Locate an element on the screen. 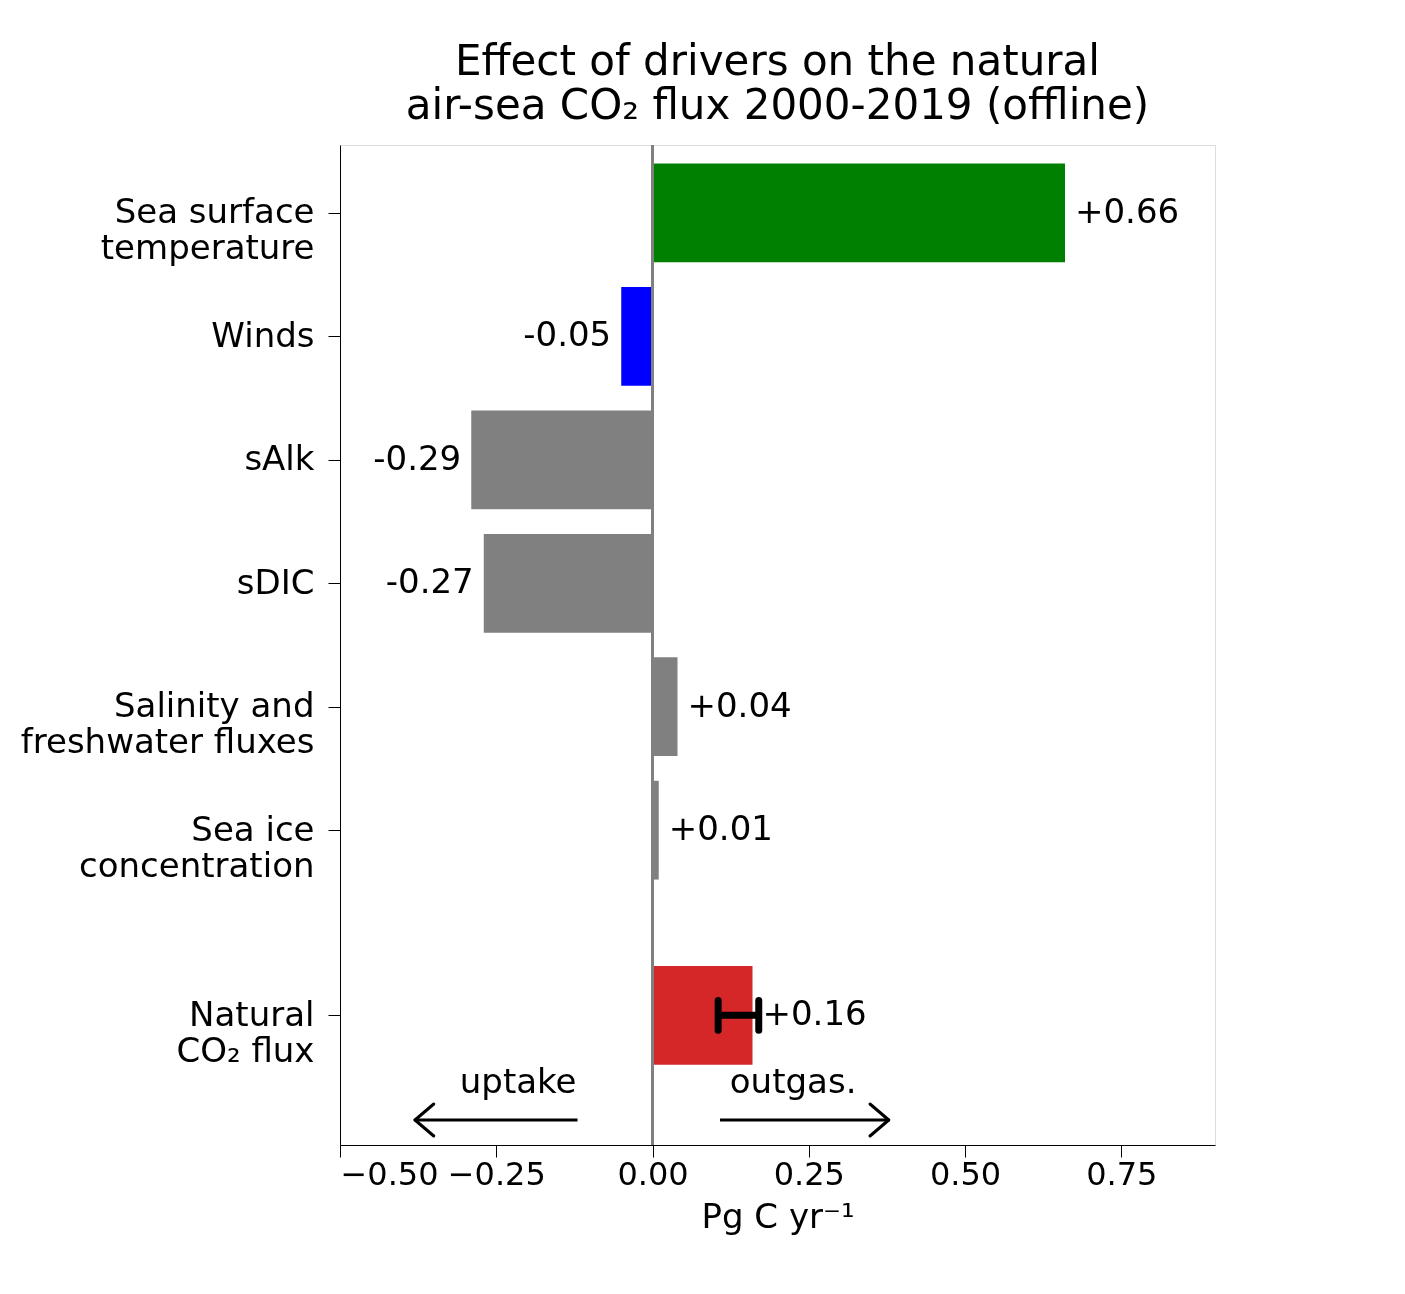 This screenshot has height=1294, width=1405. data-label: +0.04 is located at coordinates (739, 704).